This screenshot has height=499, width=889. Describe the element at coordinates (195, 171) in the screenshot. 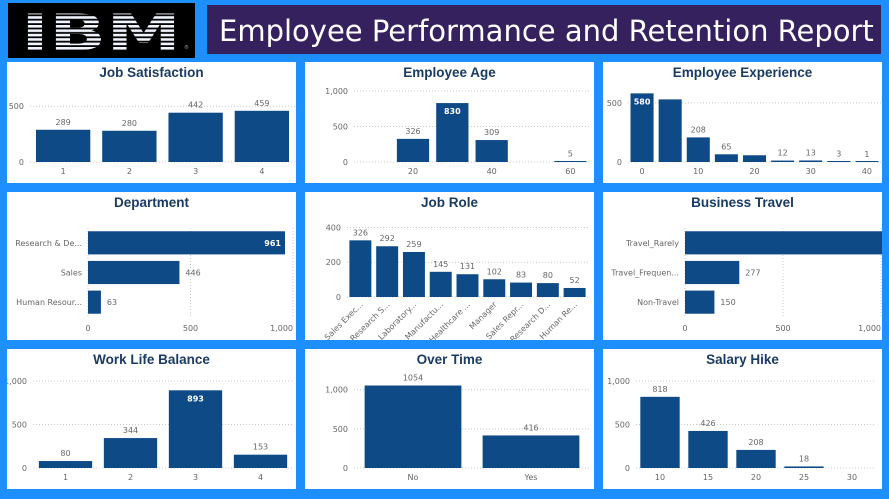

I see `x-tick-label: 3` at that location.